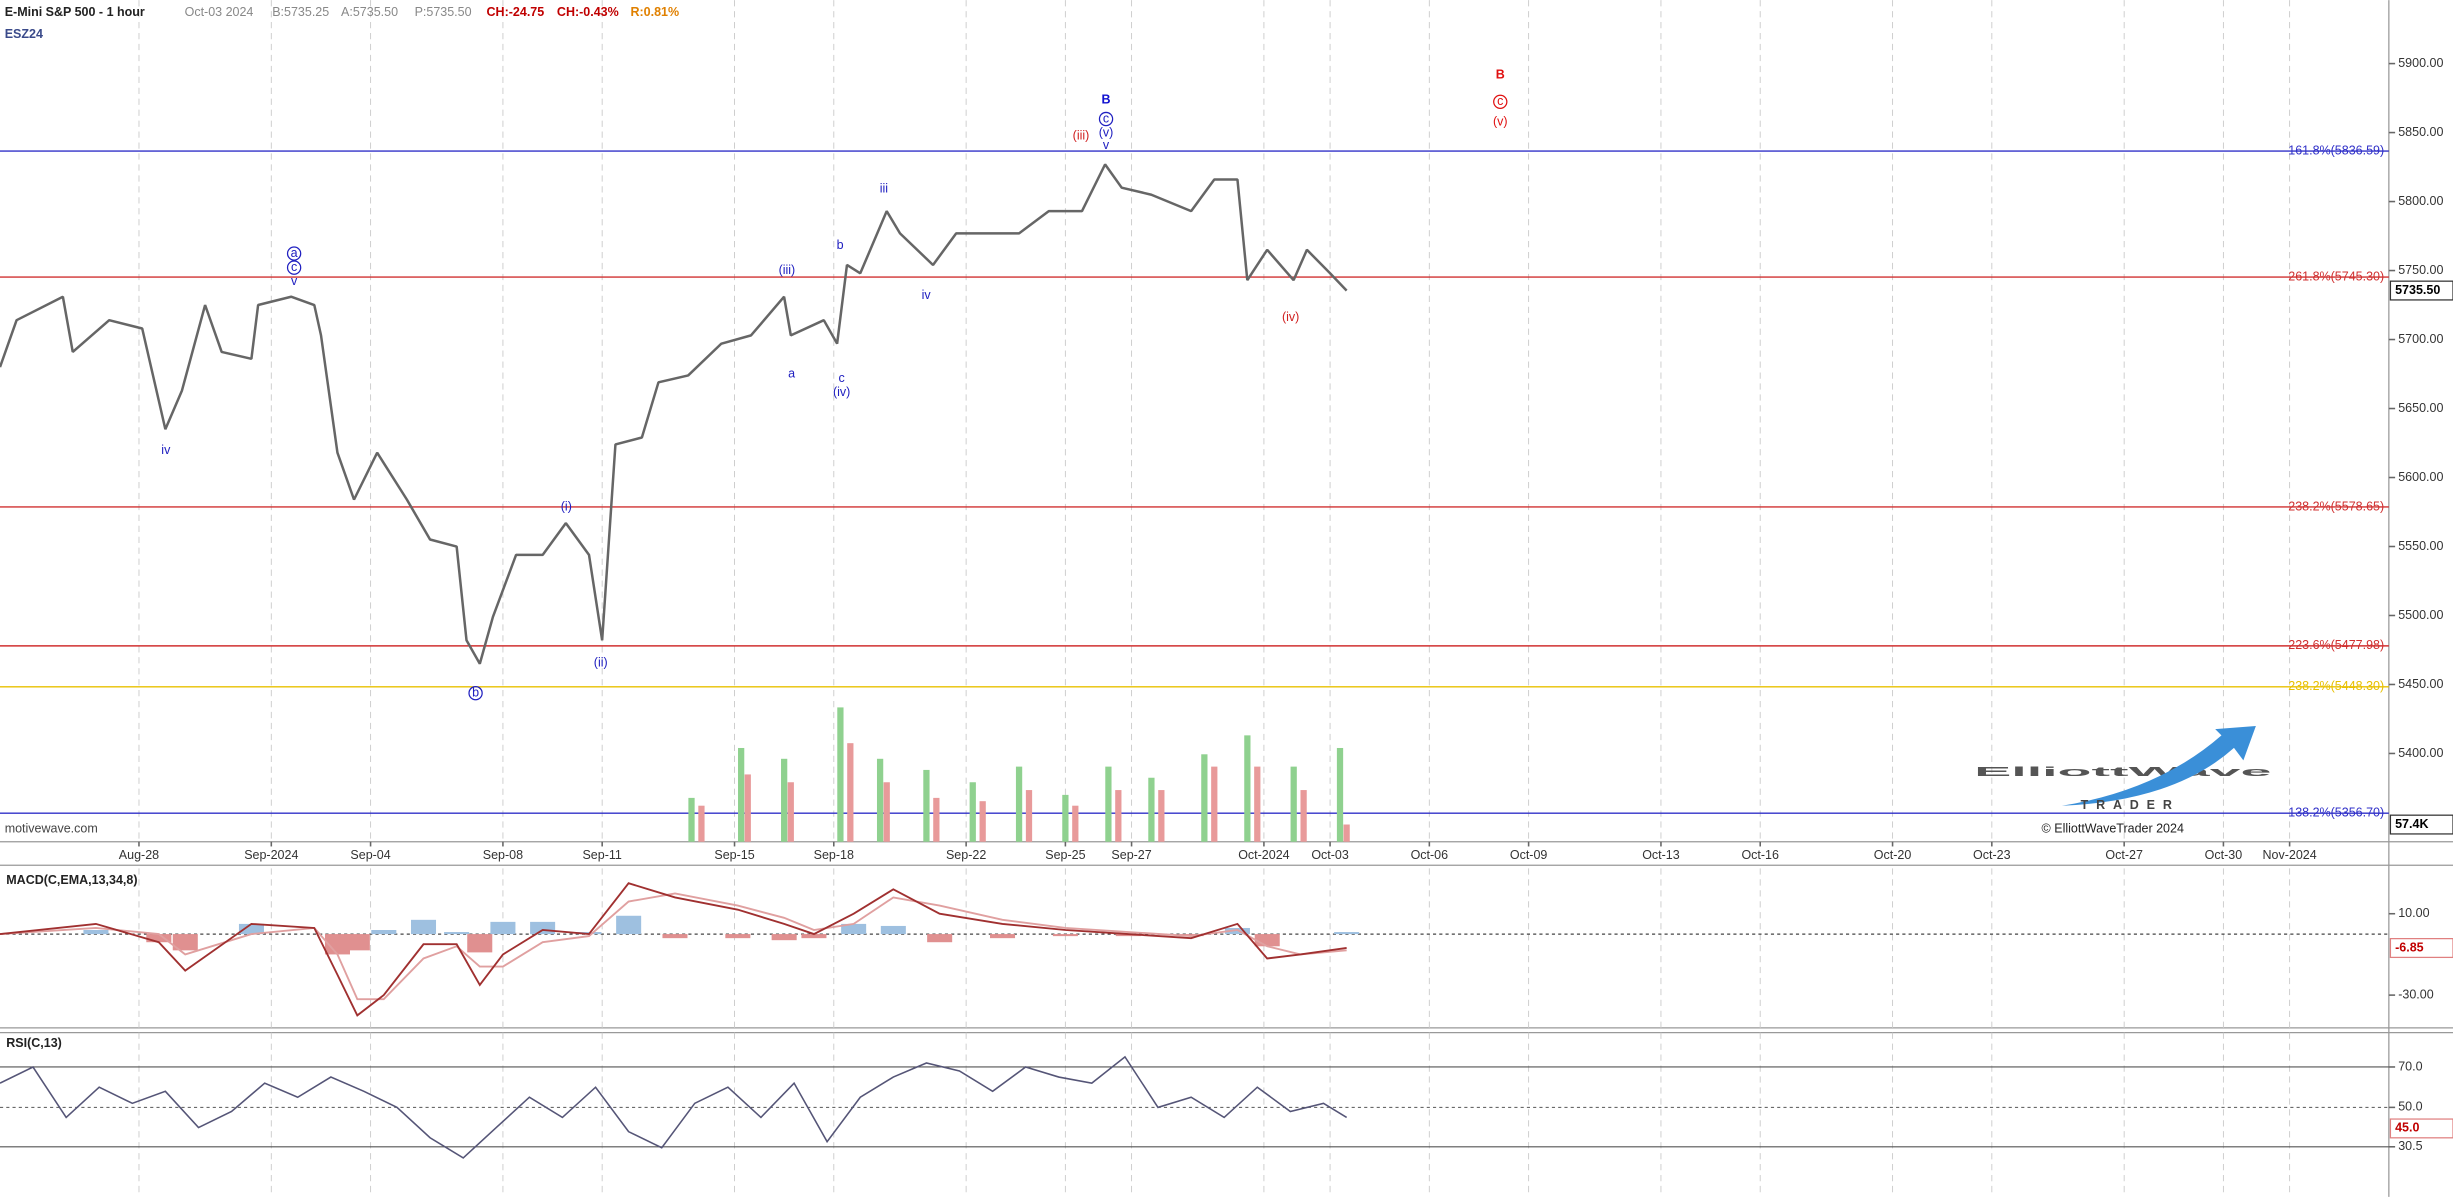  Describe the element at coordinates (2122, 772) in the screenshot. I see `logo-title: ElliottWave` at that location.